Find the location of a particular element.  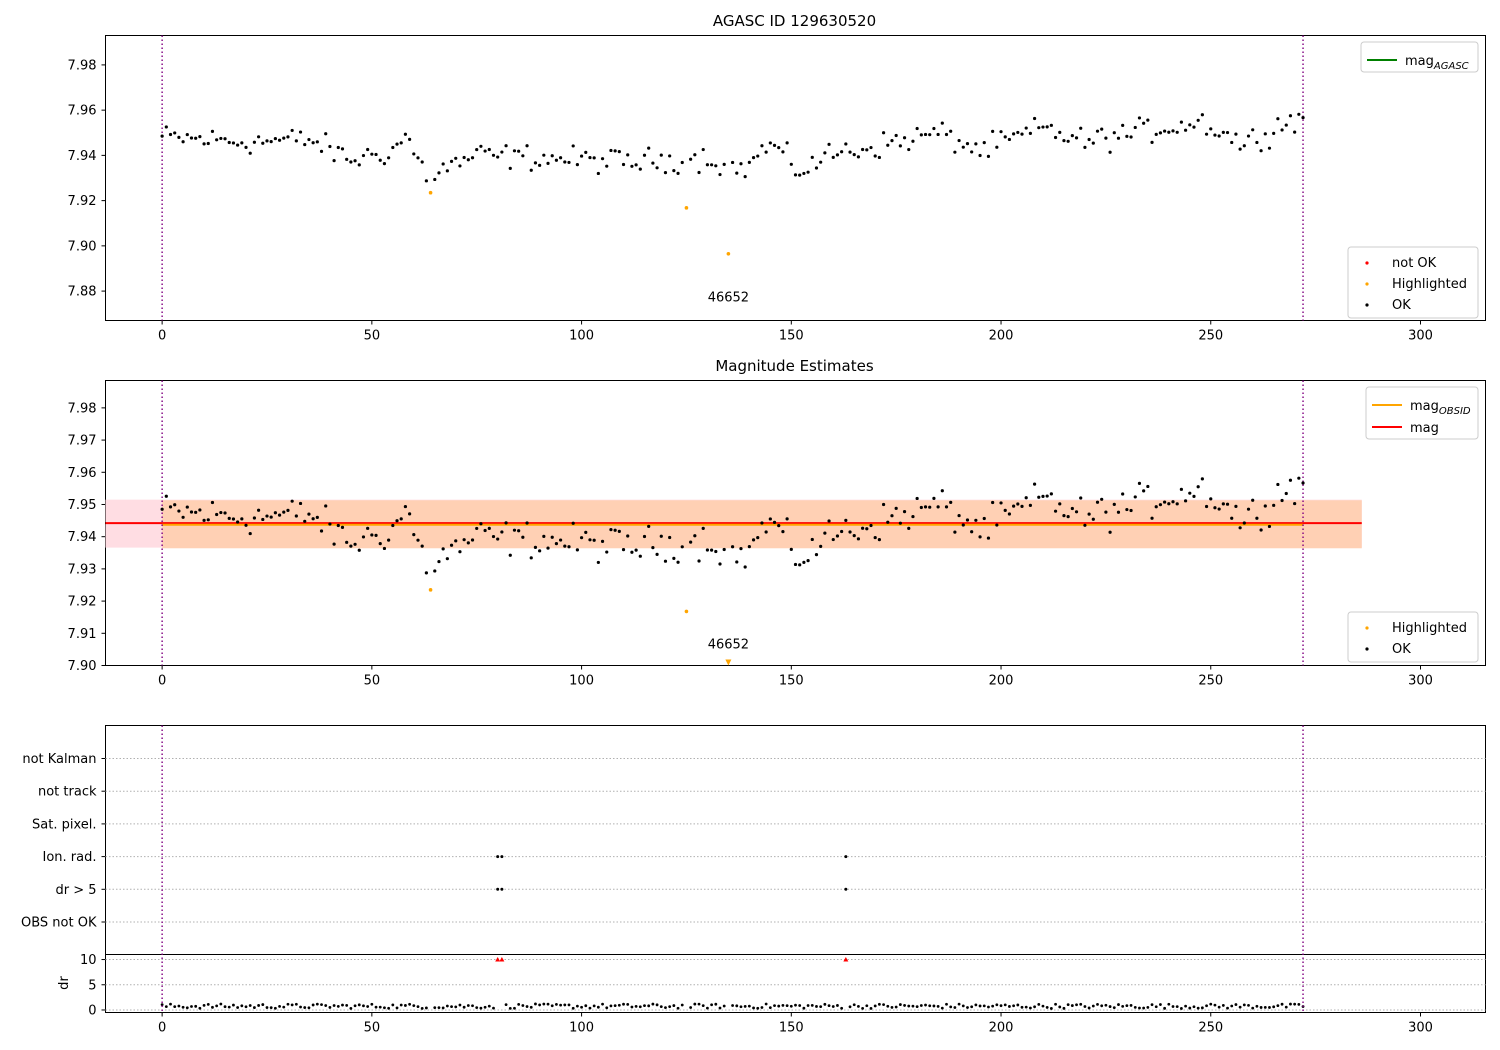

y-tick-label: 7.98 is located at coordinates (82, 408).